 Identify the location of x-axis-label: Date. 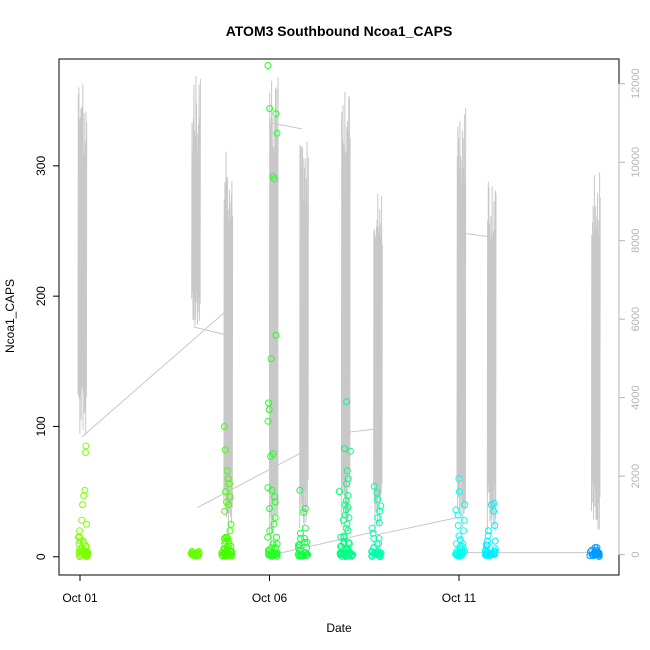
(339, 628).